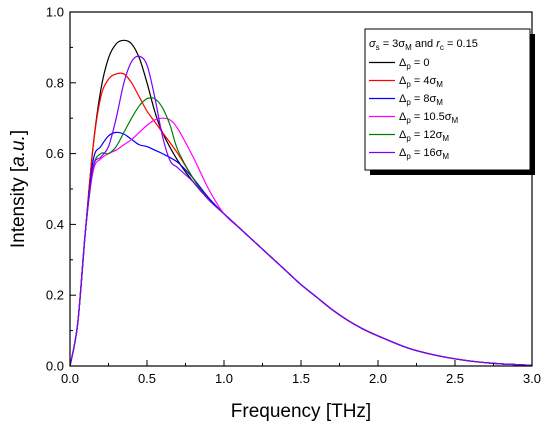 The image size is (550, 428). Describe the element at coordinates (55, 153) in the screenshot. I see `y-tick-label: 0.6` at that location.